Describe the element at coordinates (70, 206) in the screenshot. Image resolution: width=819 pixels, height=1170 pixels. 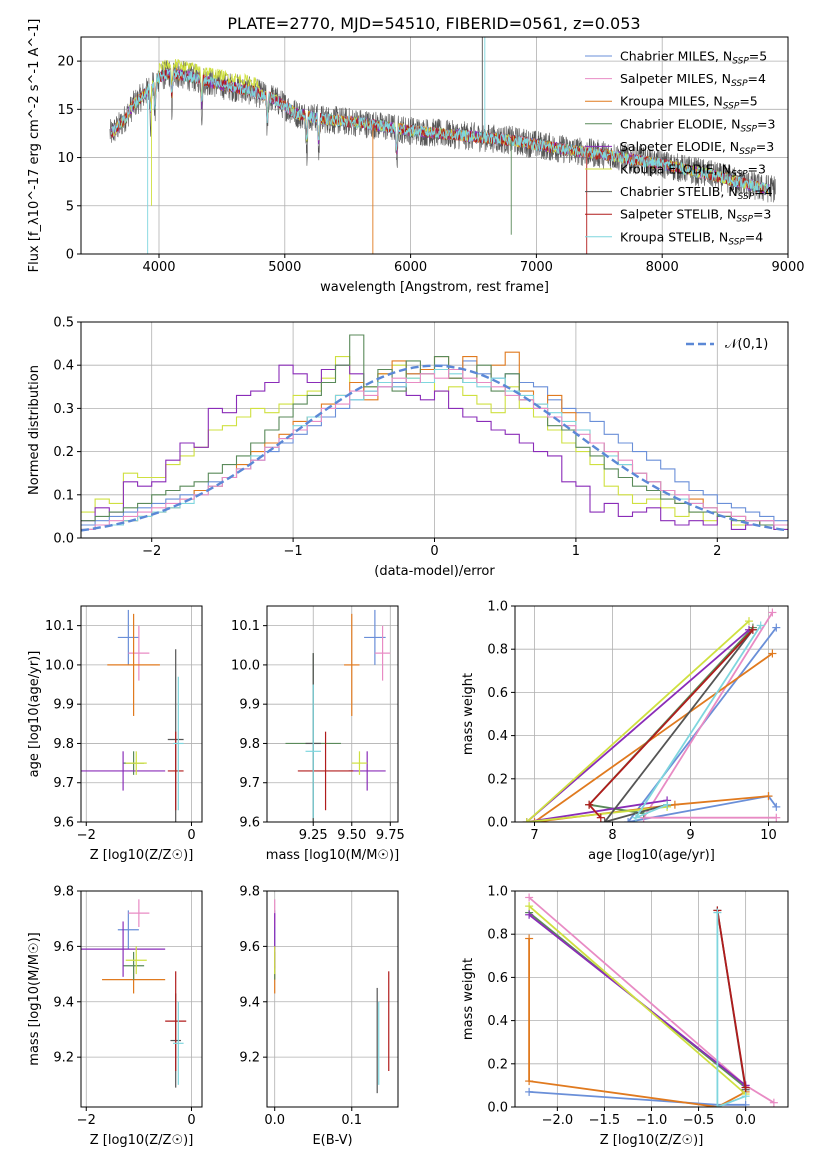
I see `y-tick-label: 5` at that location.